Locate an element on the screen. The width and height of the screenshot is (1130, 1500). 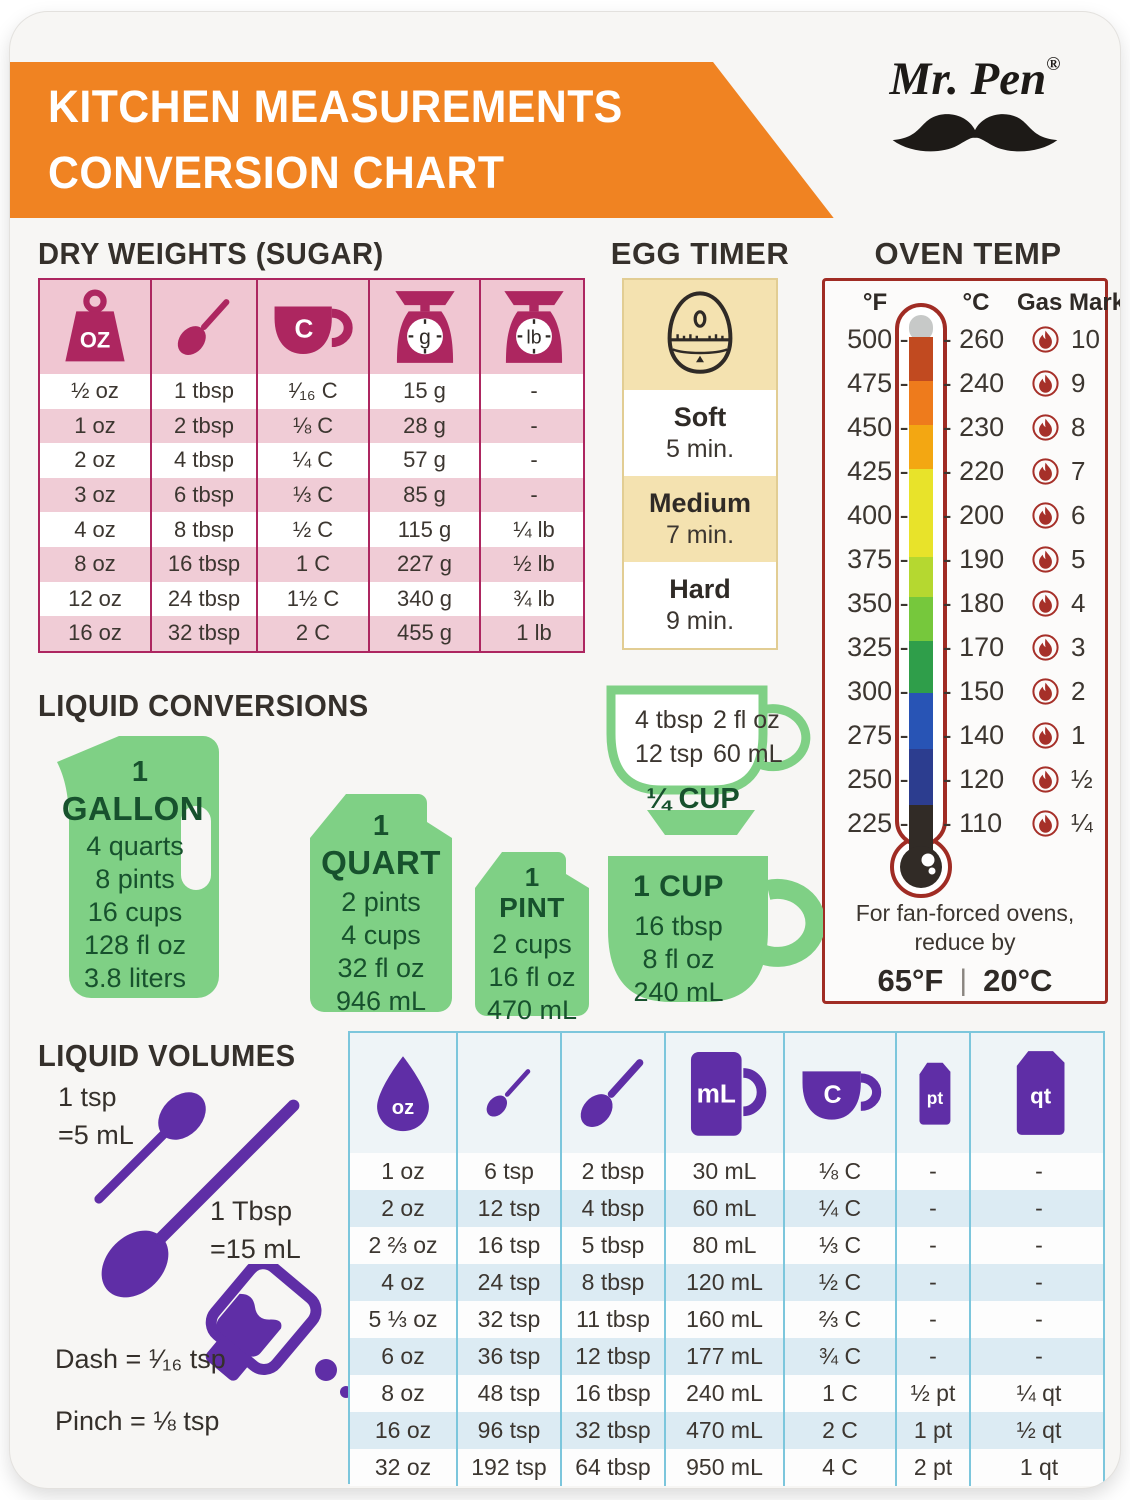
cup-cell: ¼ C is located at coordinates (841, 1208).